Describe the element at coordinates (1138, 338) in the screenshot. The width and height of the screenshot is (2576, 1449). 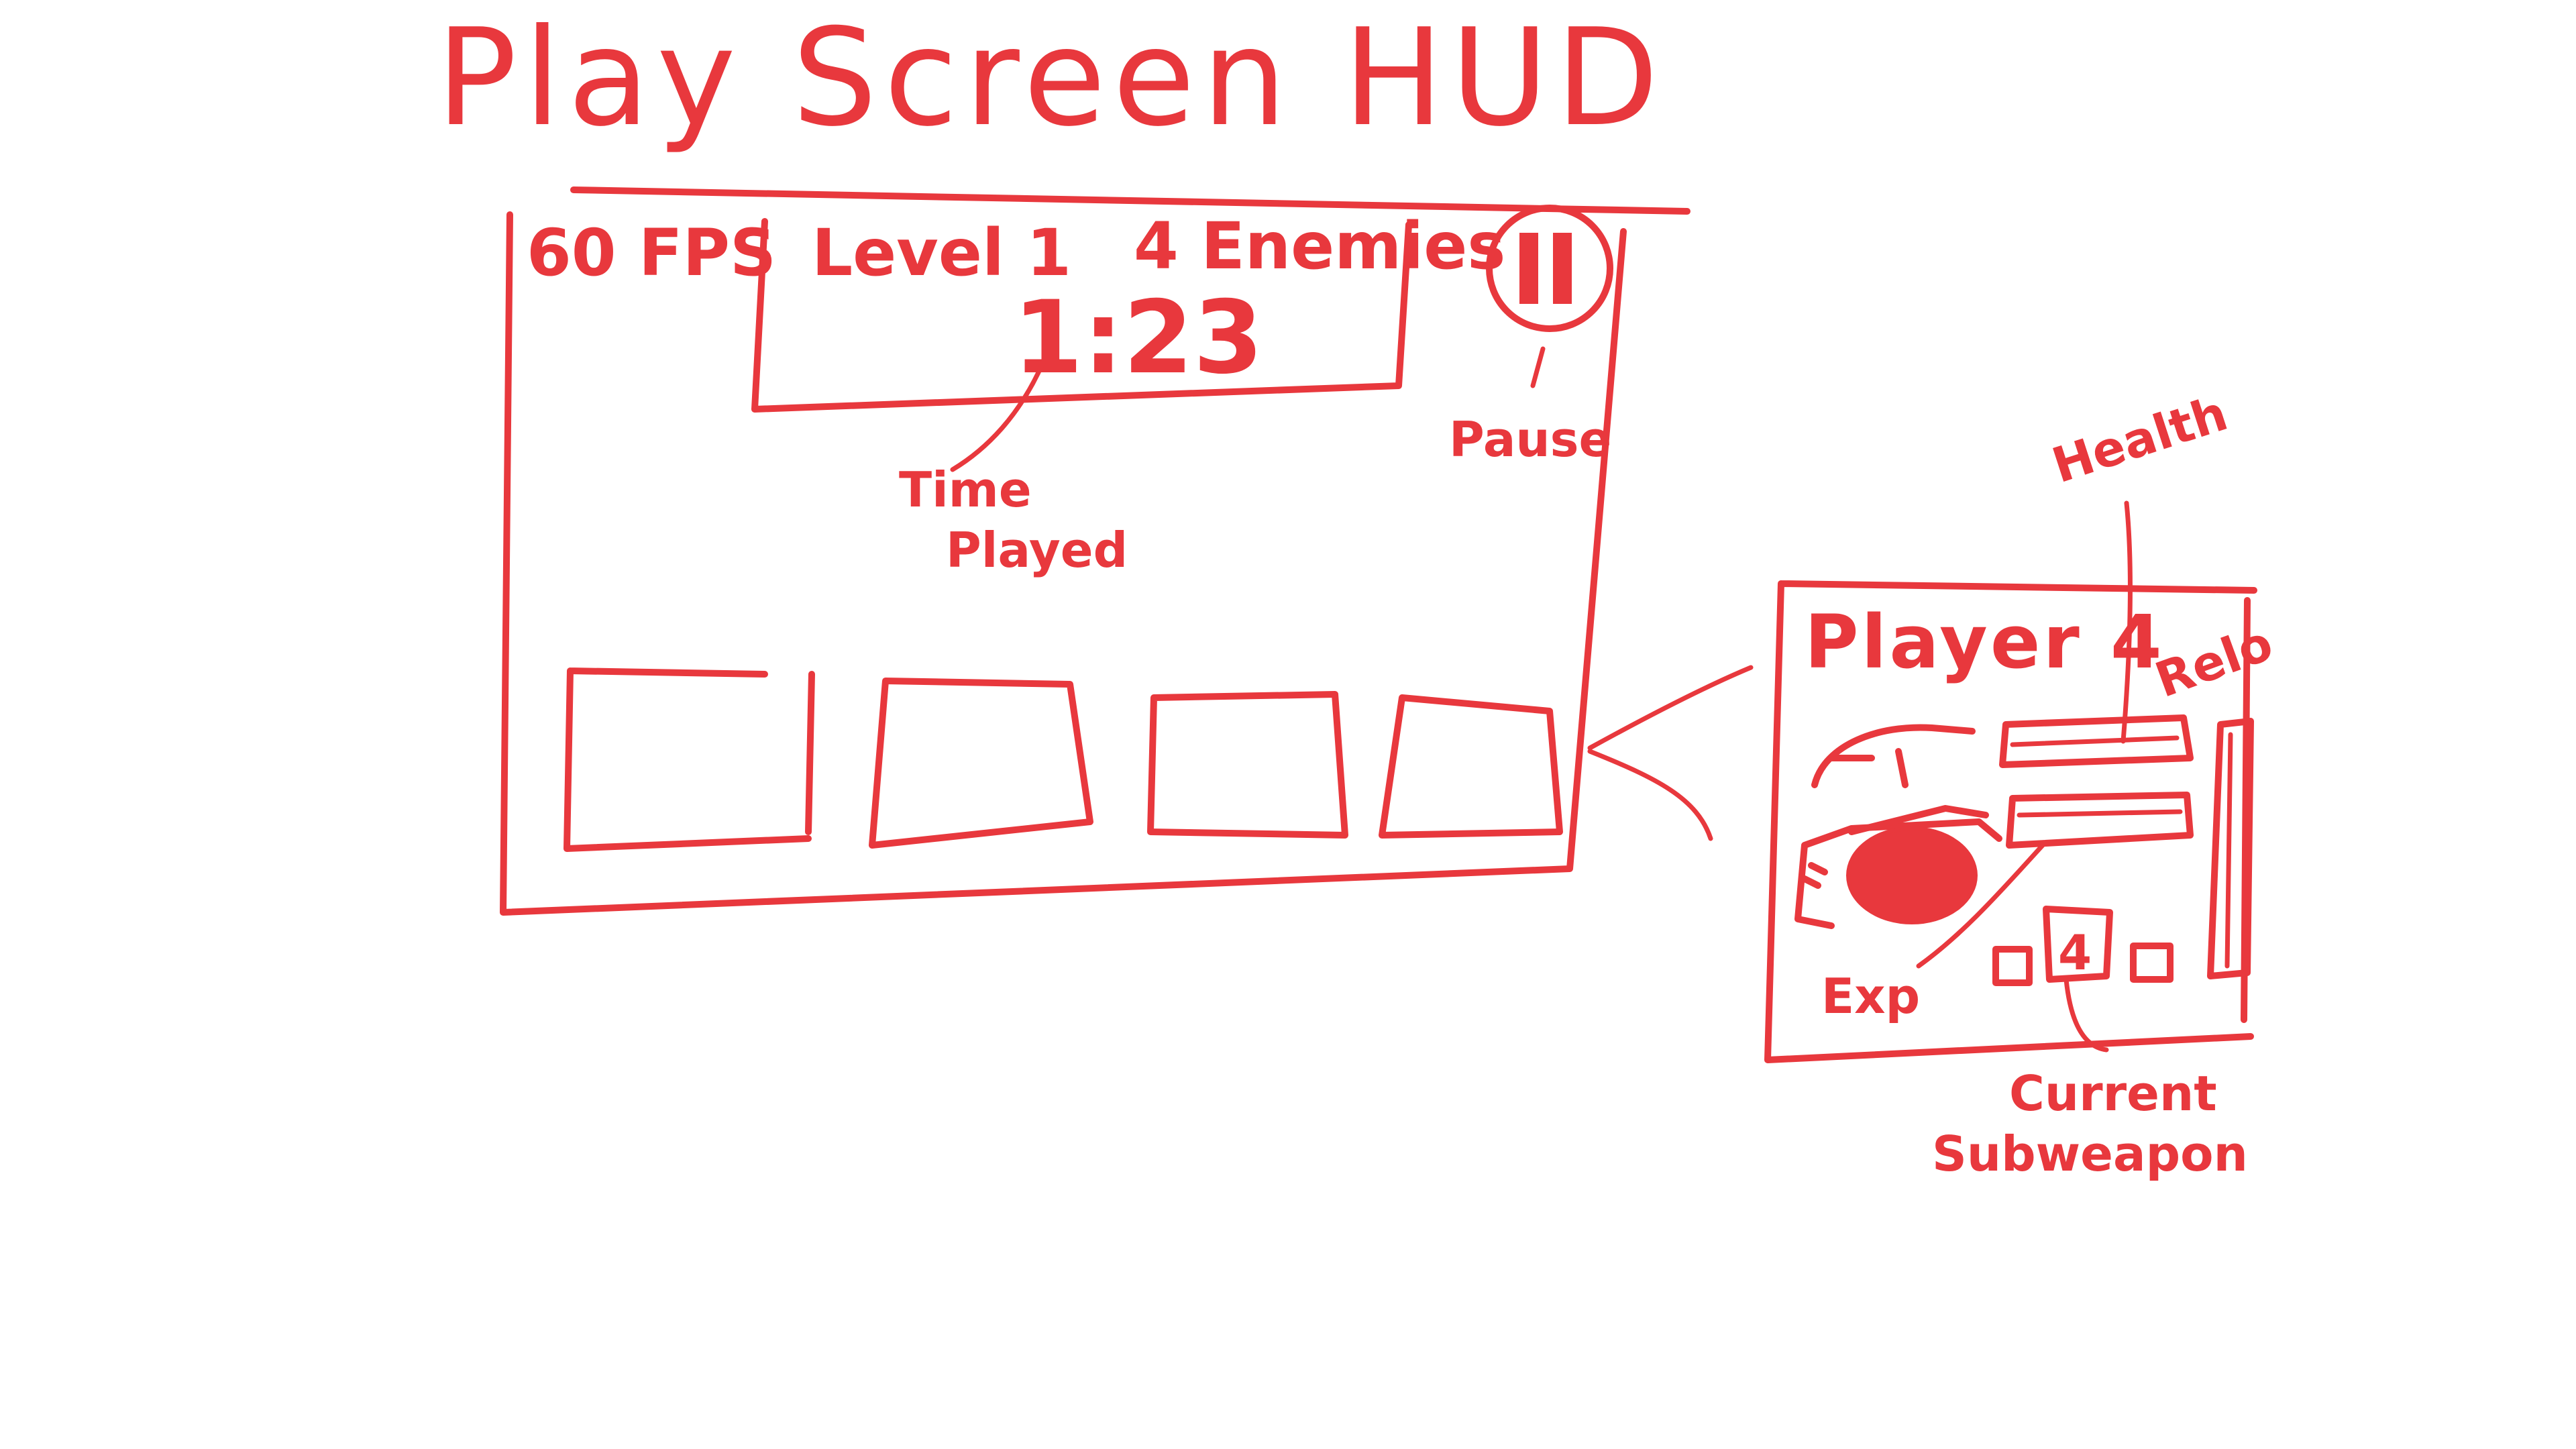
I see `time-played: 1:23` at that location.